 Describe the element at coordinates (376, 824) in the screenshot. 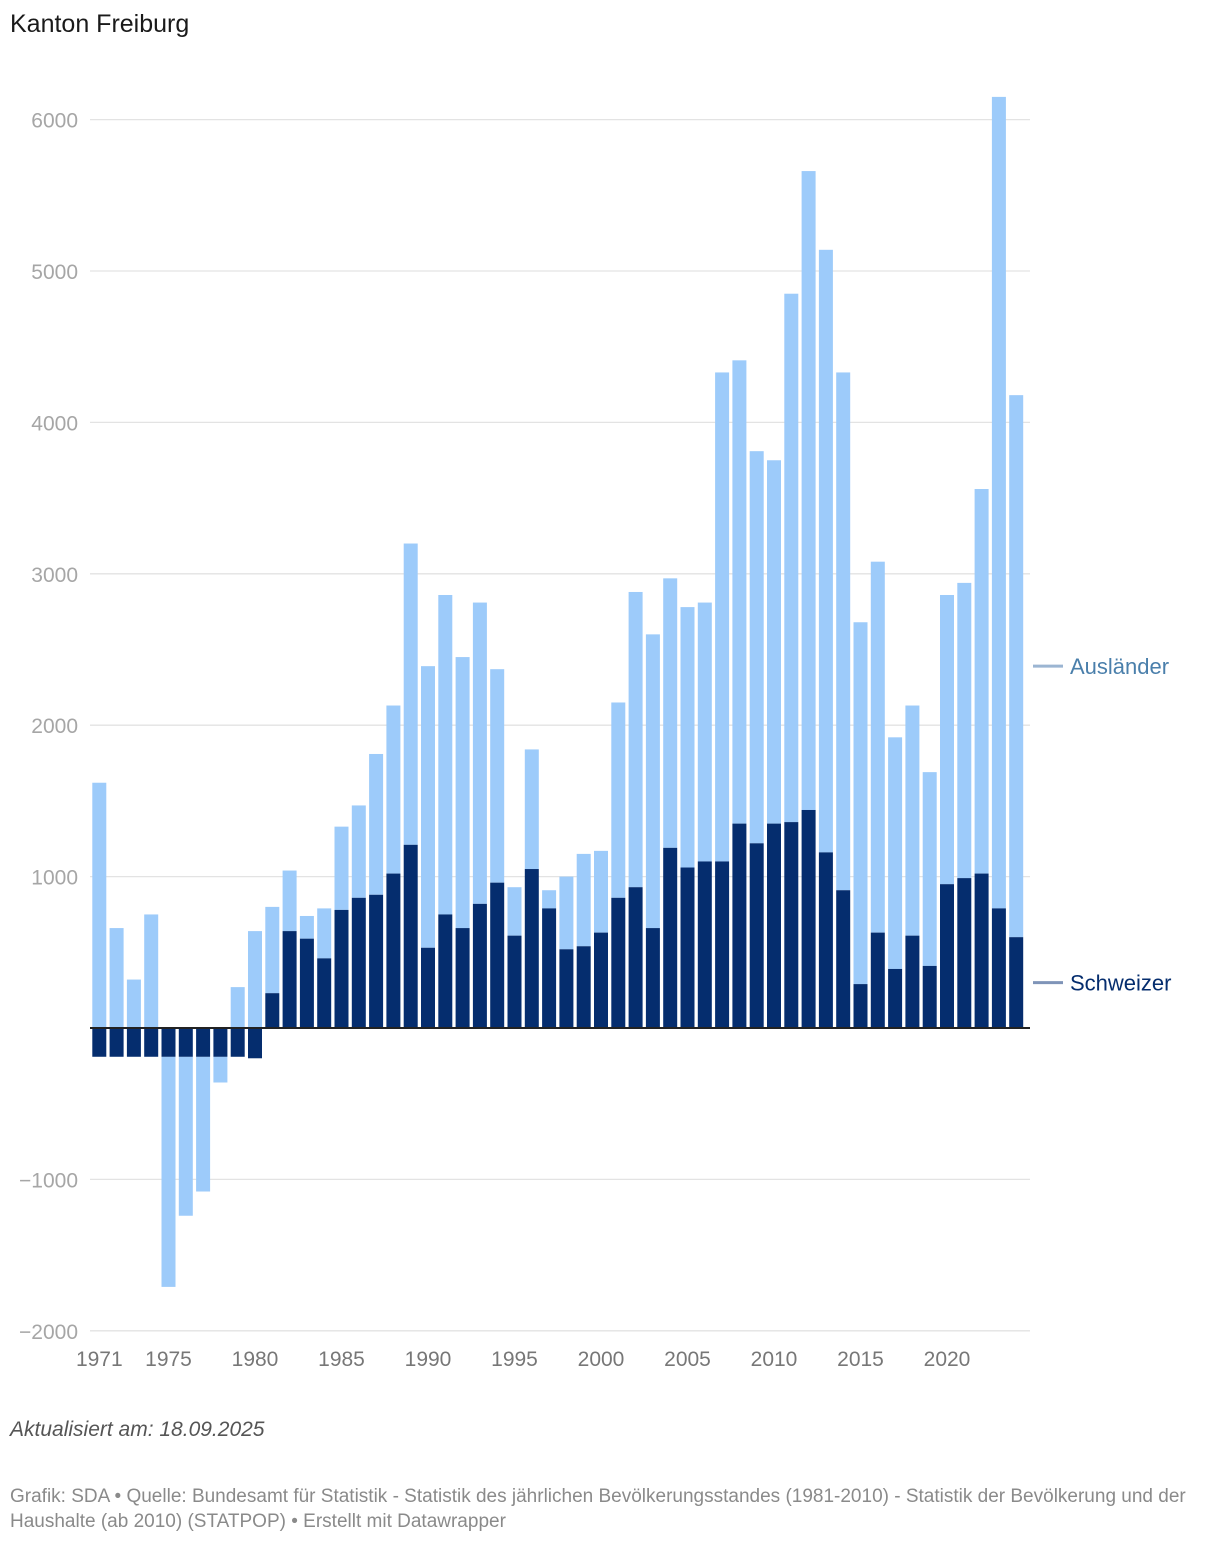

I see `bar-auslaender-1987` at that location.